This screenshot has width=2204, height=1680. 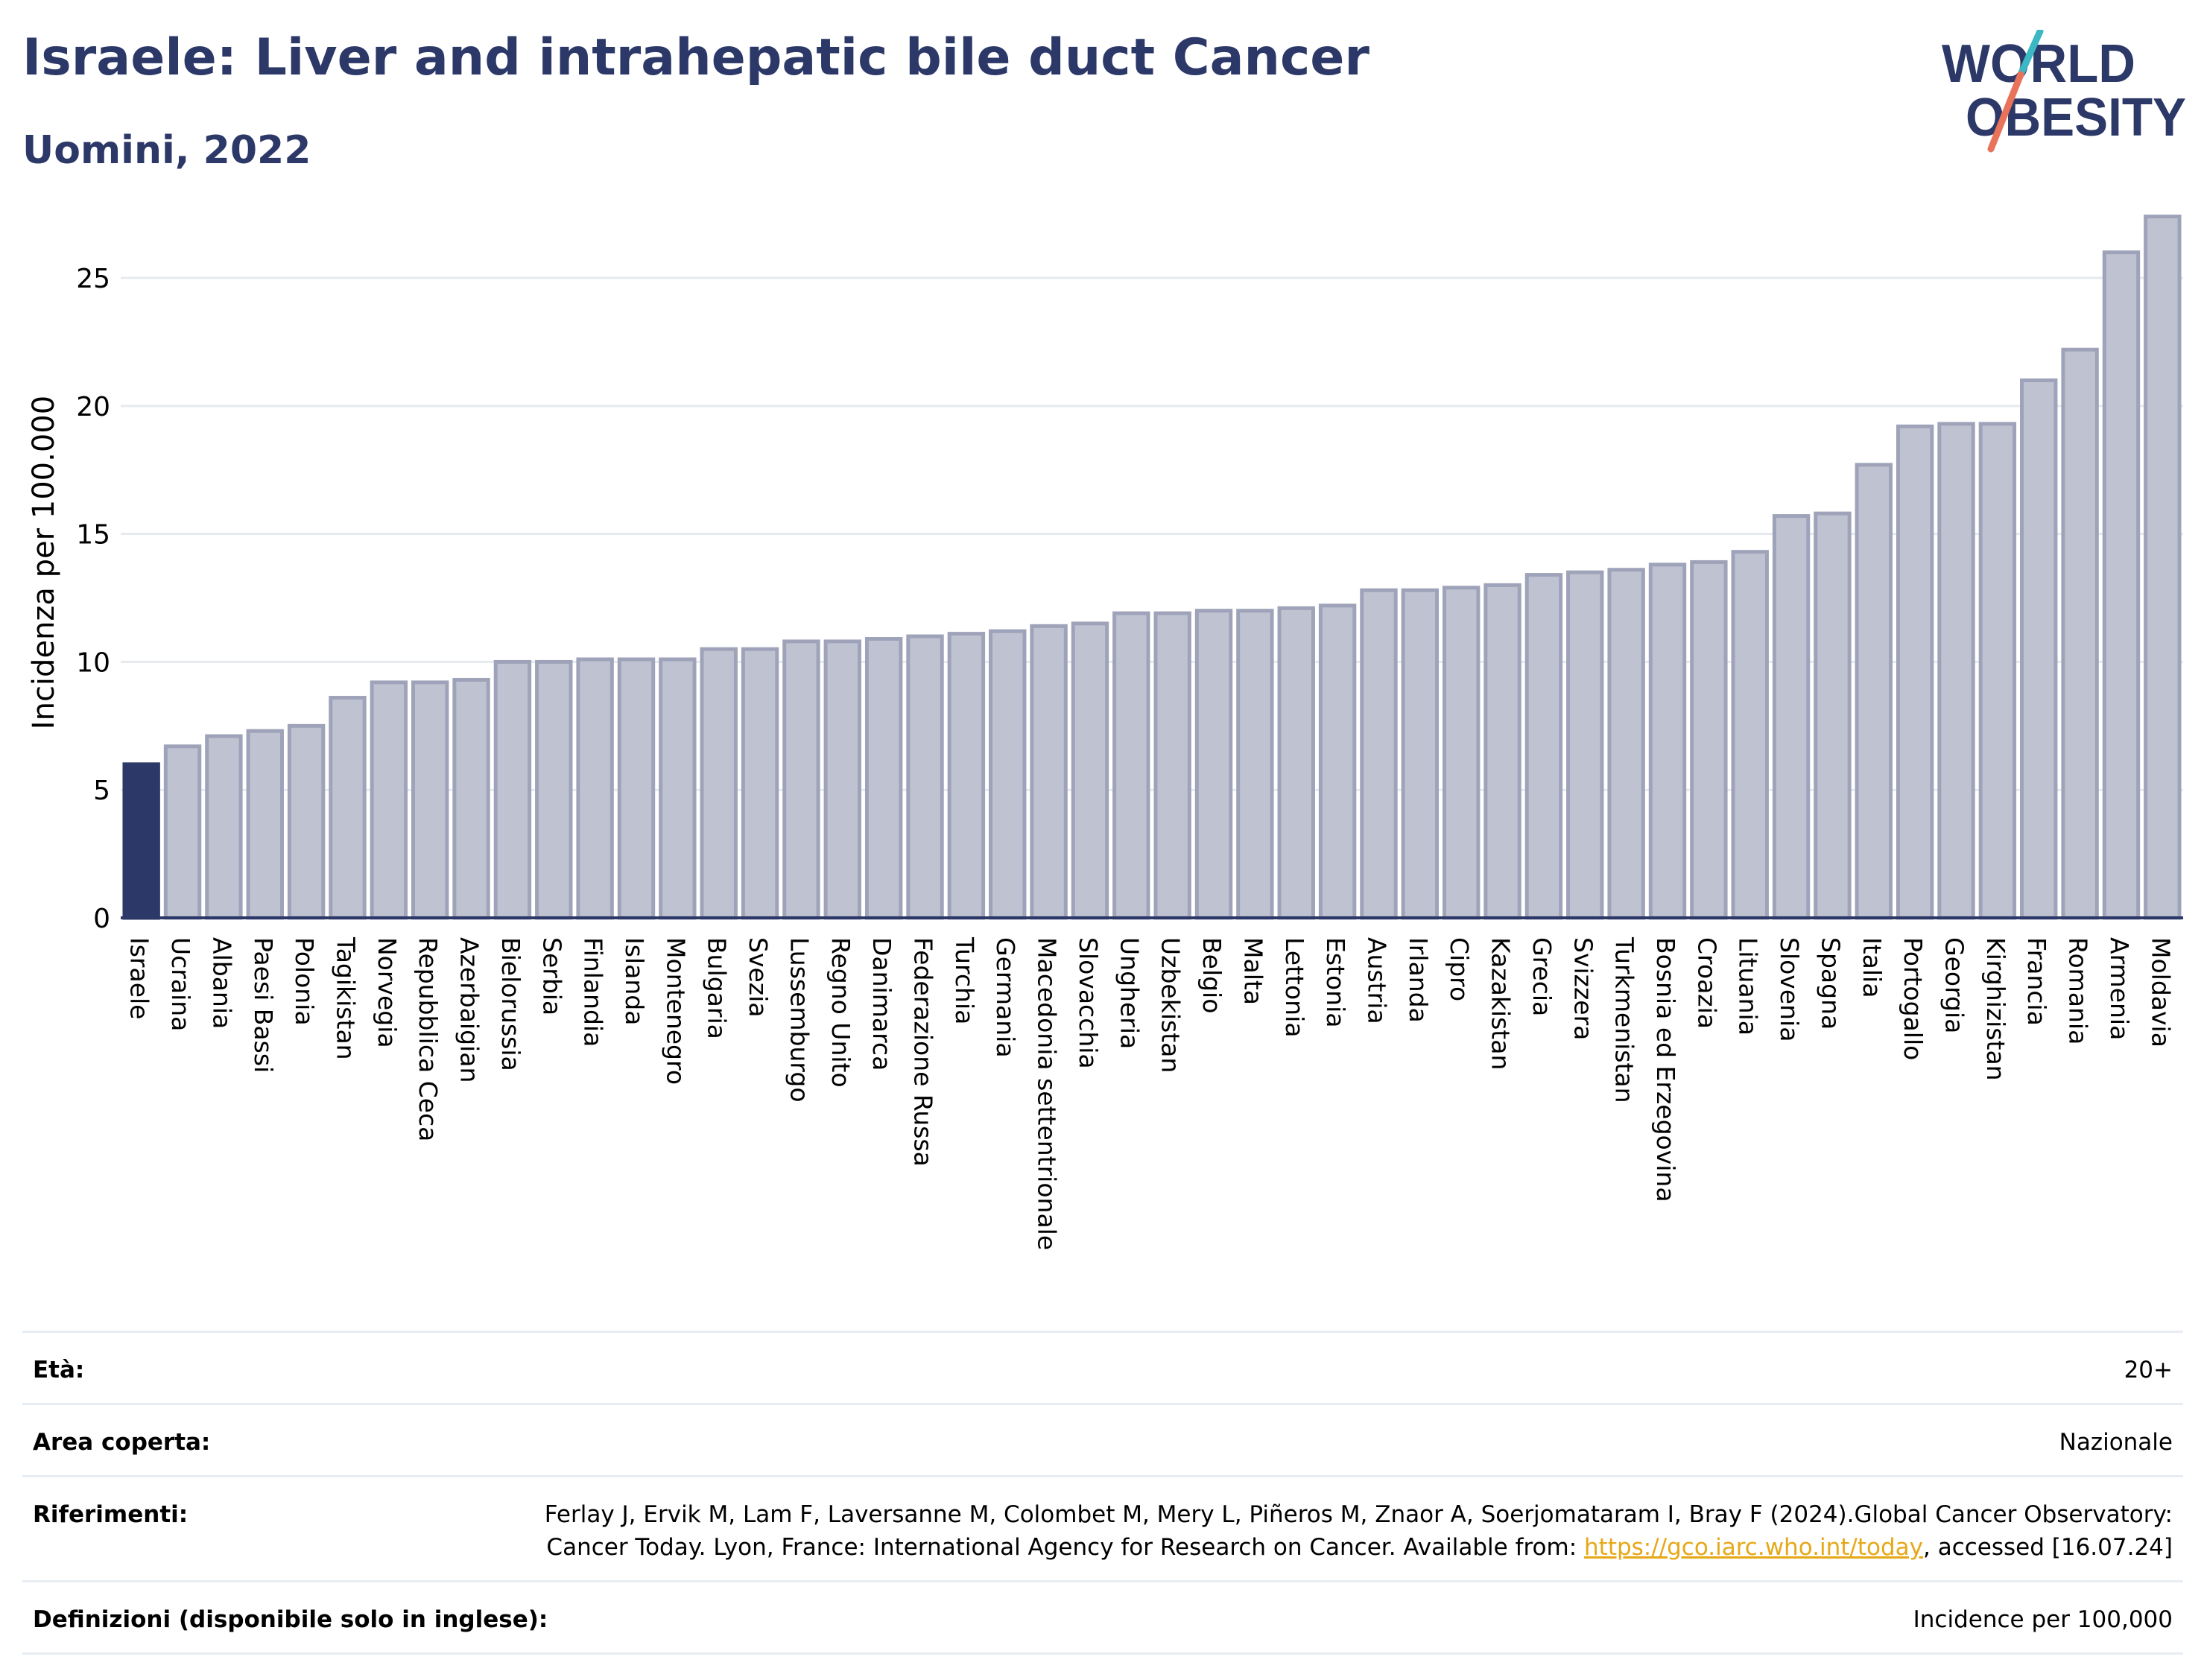 I want to click on bar-repubblica-ceca, so click(x=430, y=800).